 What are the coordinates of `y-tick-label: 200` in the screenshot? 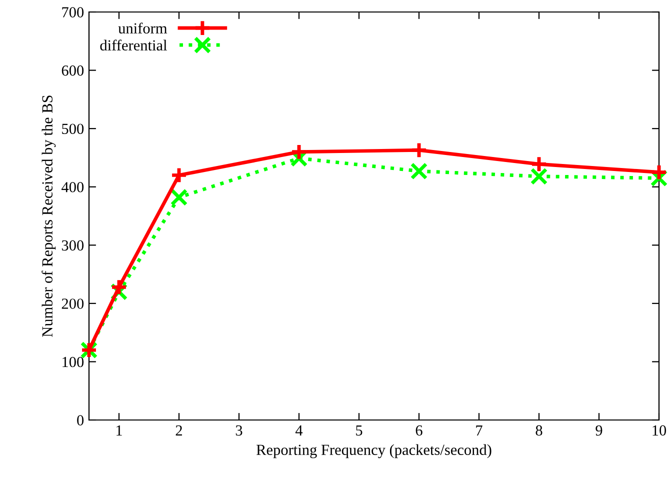 It's located at (73, 303).